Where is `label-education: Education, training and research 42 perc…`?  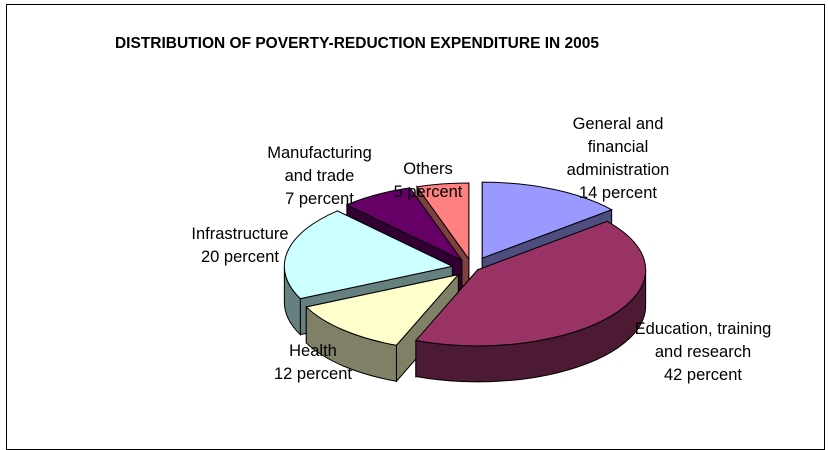 label-education: Education, training and research 42 perc… is located at coordinates (703, 352).